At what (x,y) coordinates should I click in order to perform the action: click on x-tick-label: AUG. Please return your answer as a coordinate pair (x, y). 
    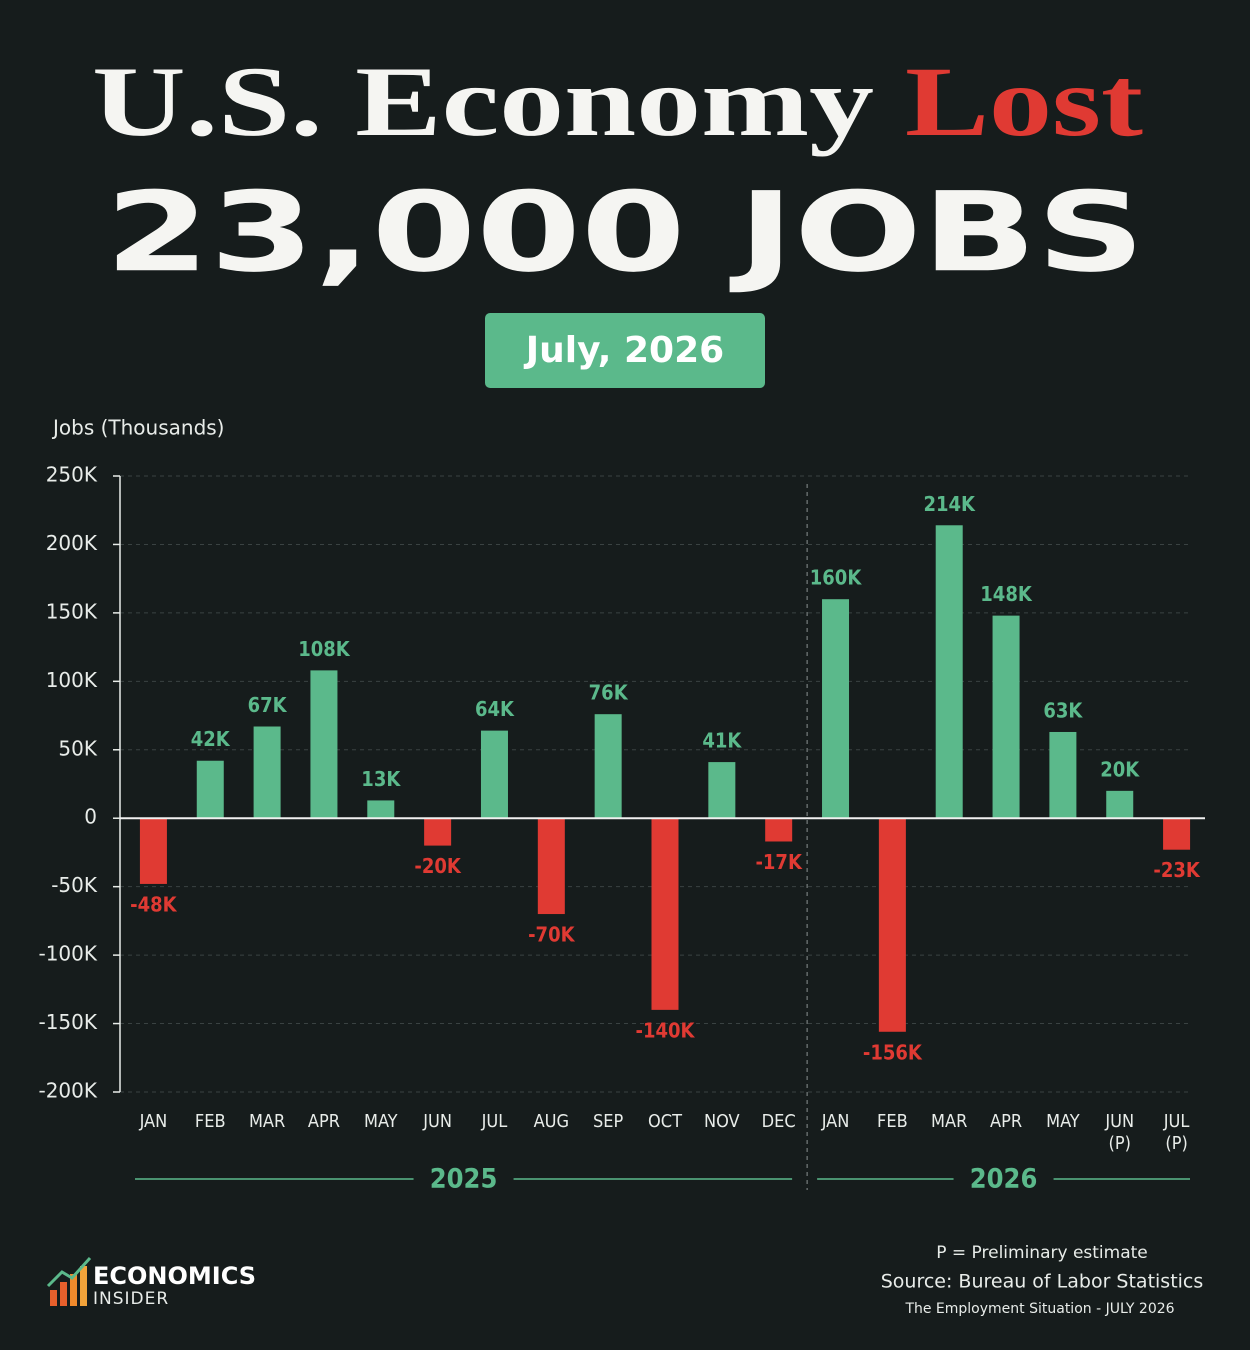
    Looking at the image, I should click on (551, 1121).